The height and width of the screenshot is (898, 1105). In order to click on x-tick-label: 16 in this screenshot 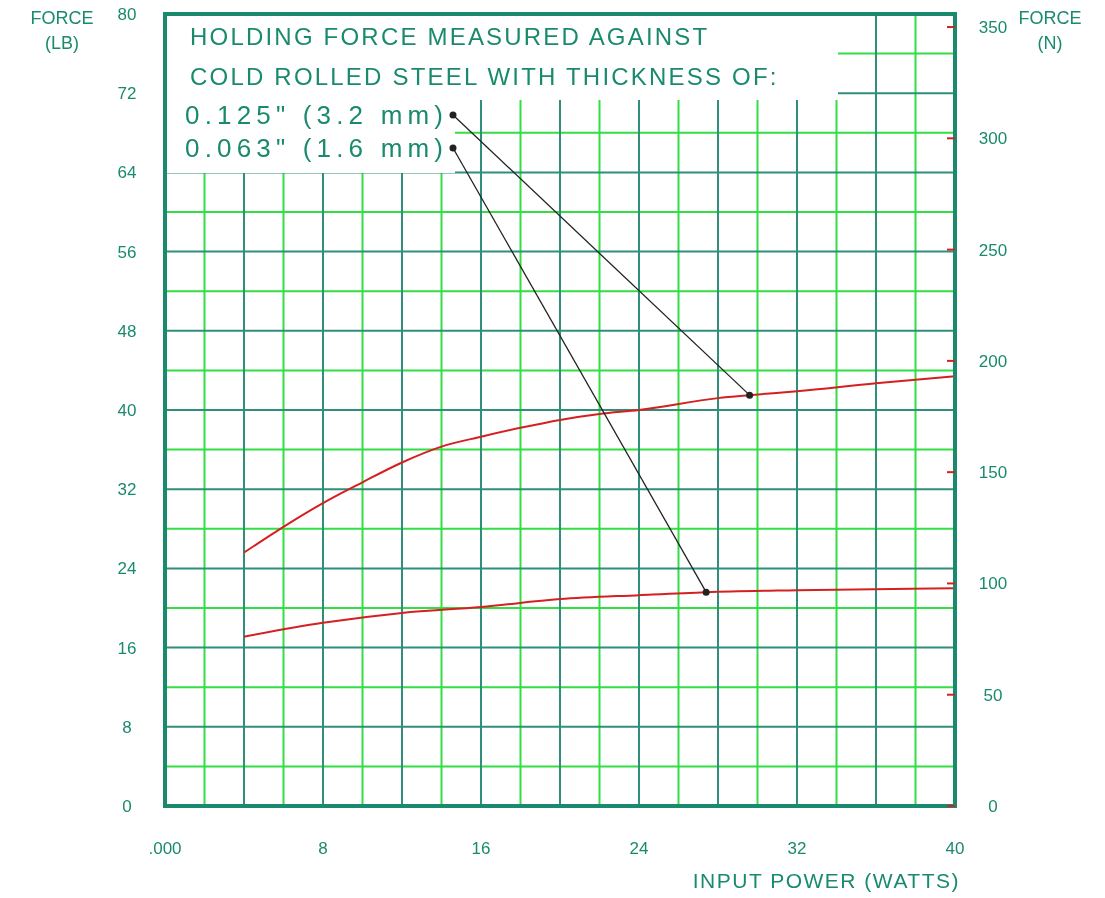, I will do `click(481, 848)`.